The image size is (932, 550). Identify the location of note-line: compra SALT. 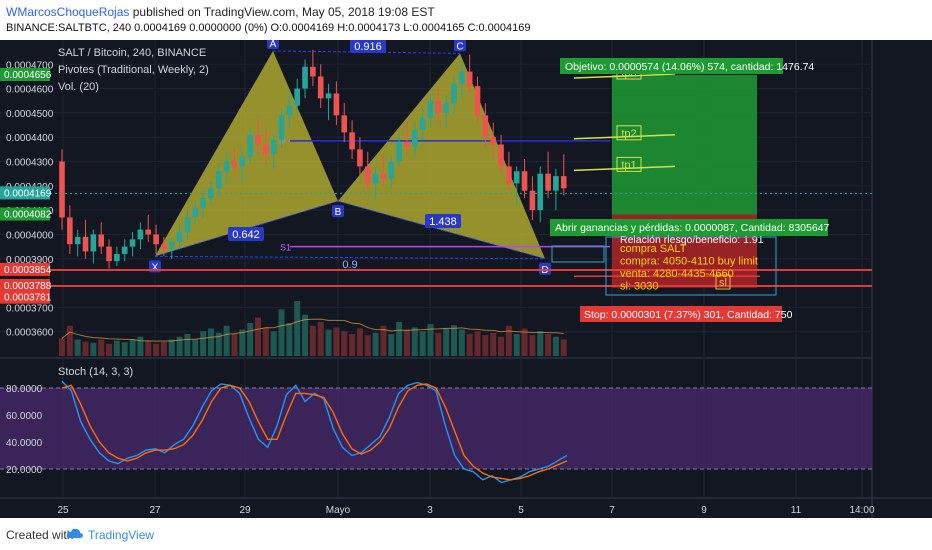
(653, 249).